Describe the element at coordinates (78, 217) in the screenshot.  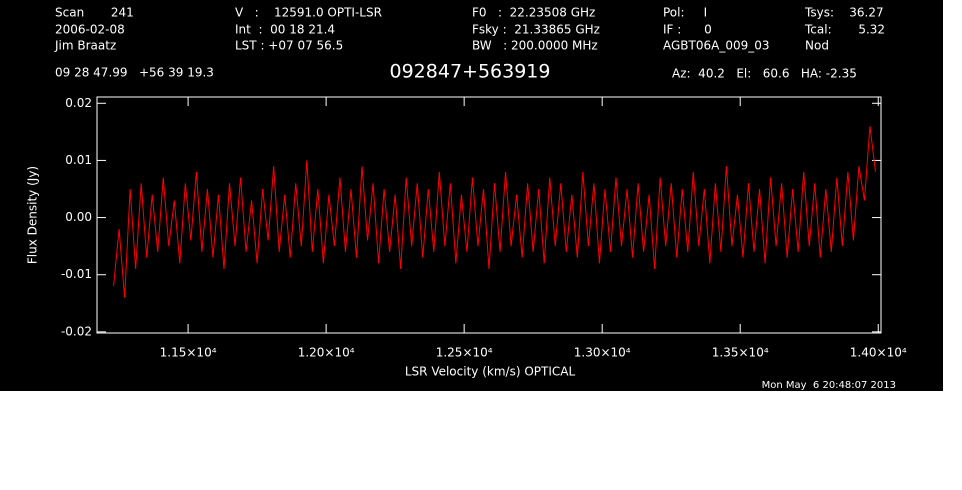
I see `y-tick-label: 0.00` at that location.